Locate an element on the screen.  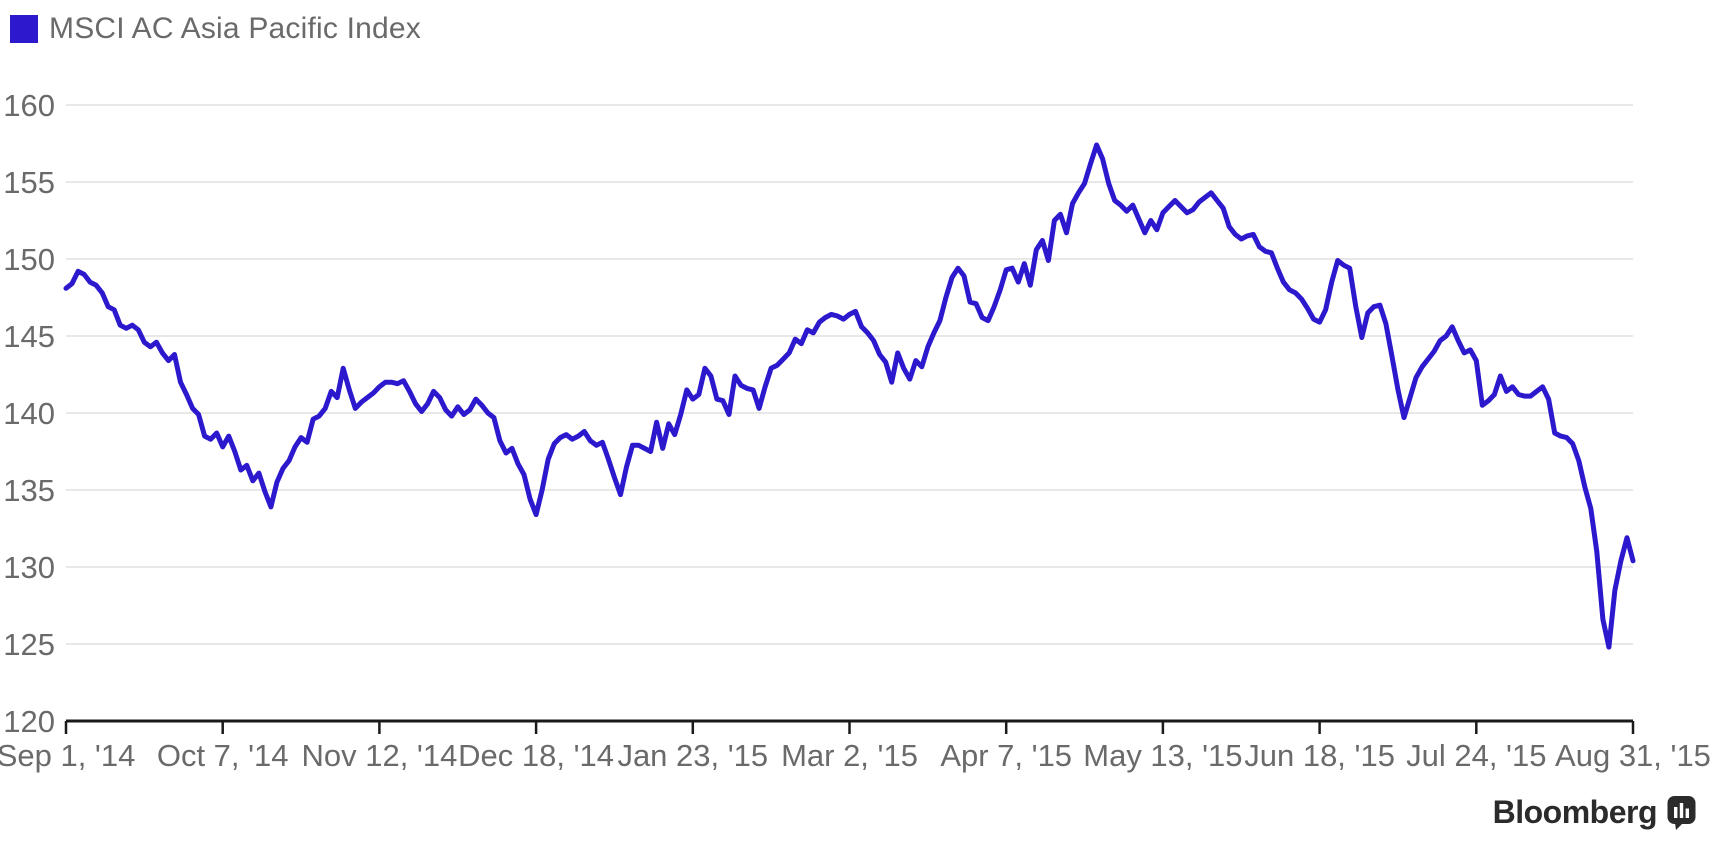
x-axis is located at coordinates (849, 726).